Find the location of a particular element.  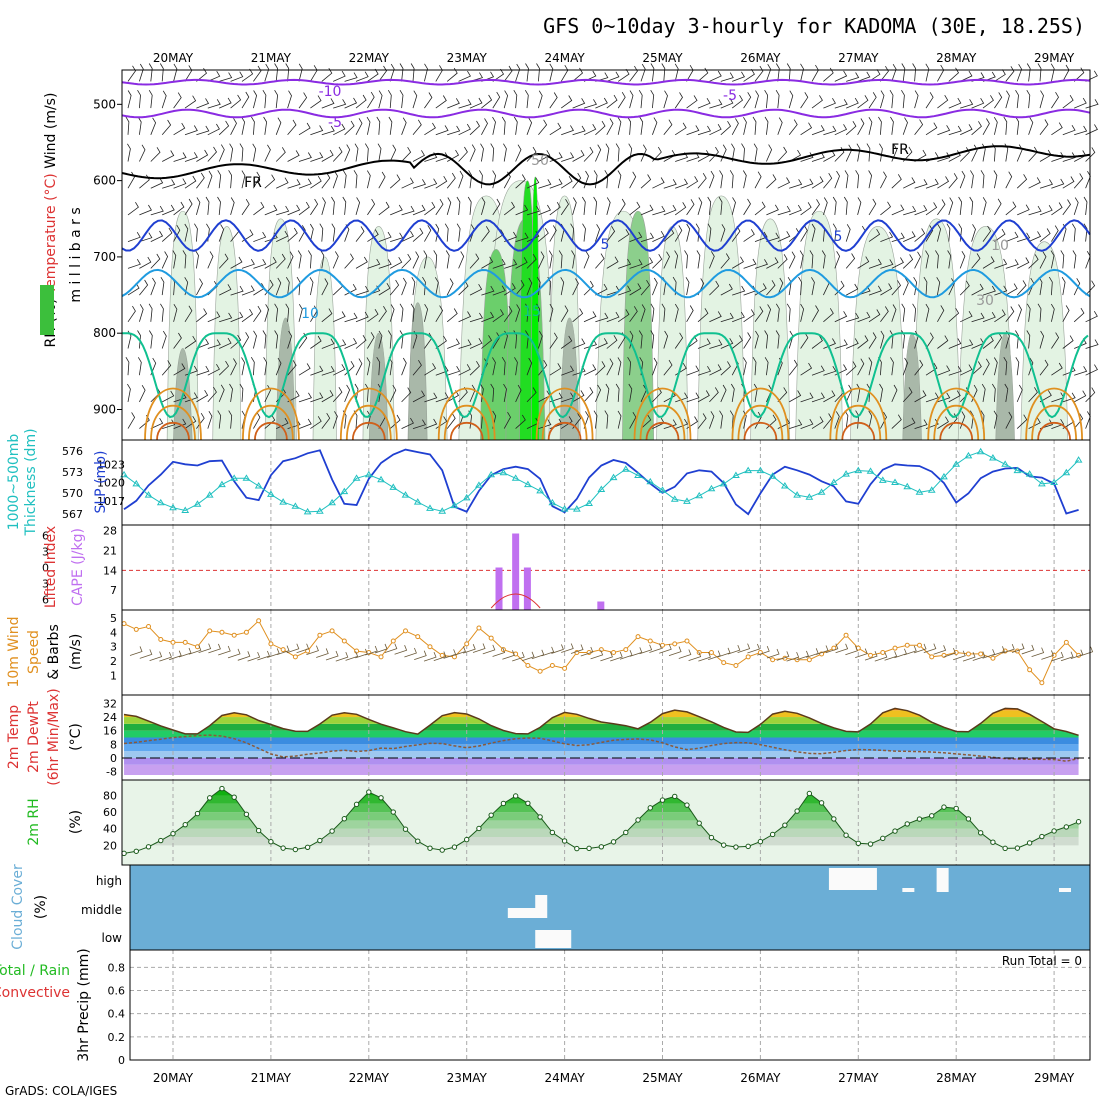

cape-label: CAPE (J/kg) is located at coordinates (78, 567).